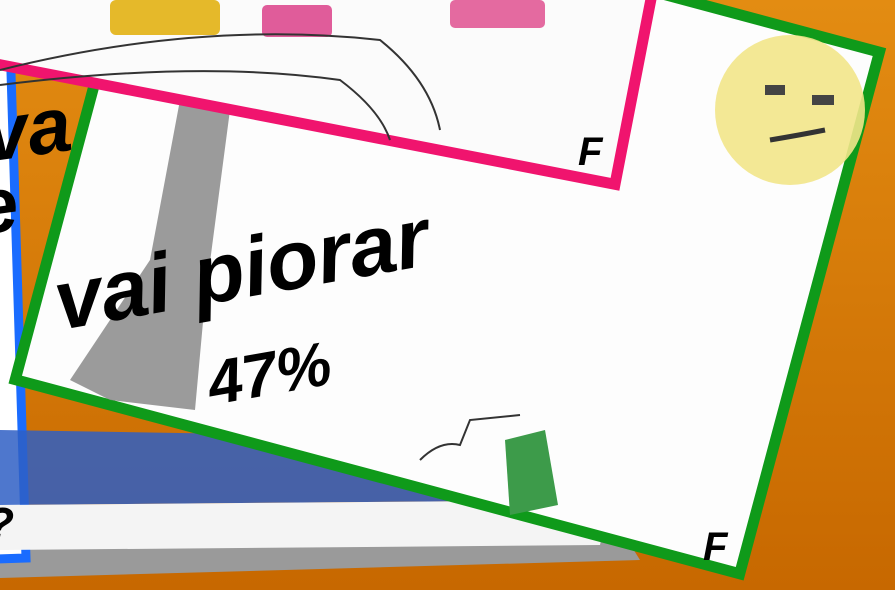  What do you see at coordinates (470, 437) in the screenshot?
I see `hand-drawing` at bounding box center [470, 437].